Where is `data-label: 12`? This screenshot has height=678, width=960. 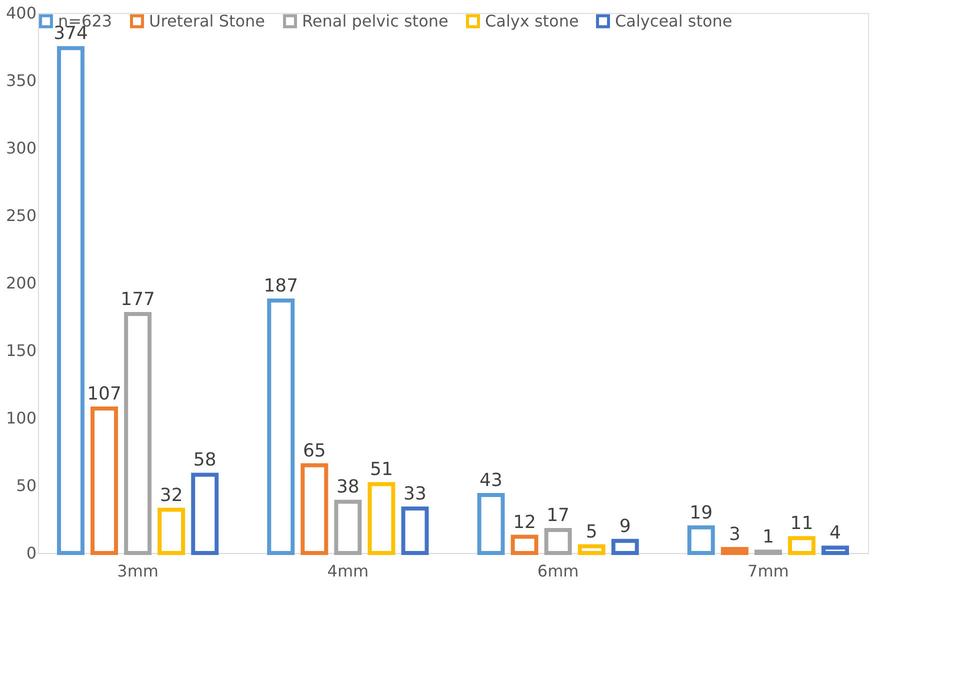
data-label: 12 is located at coordinates (524, 522).